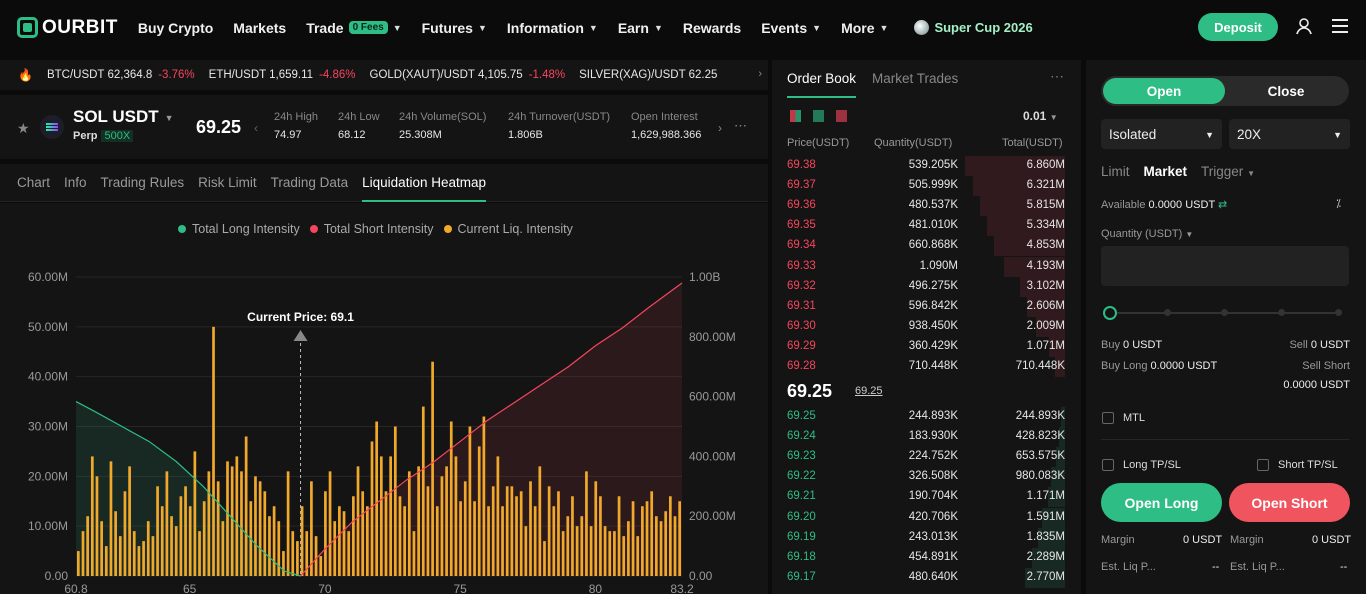 This screenshot has width=1366, height=594. I want to click on open-short-button: Open Short, so click(1289, 502).